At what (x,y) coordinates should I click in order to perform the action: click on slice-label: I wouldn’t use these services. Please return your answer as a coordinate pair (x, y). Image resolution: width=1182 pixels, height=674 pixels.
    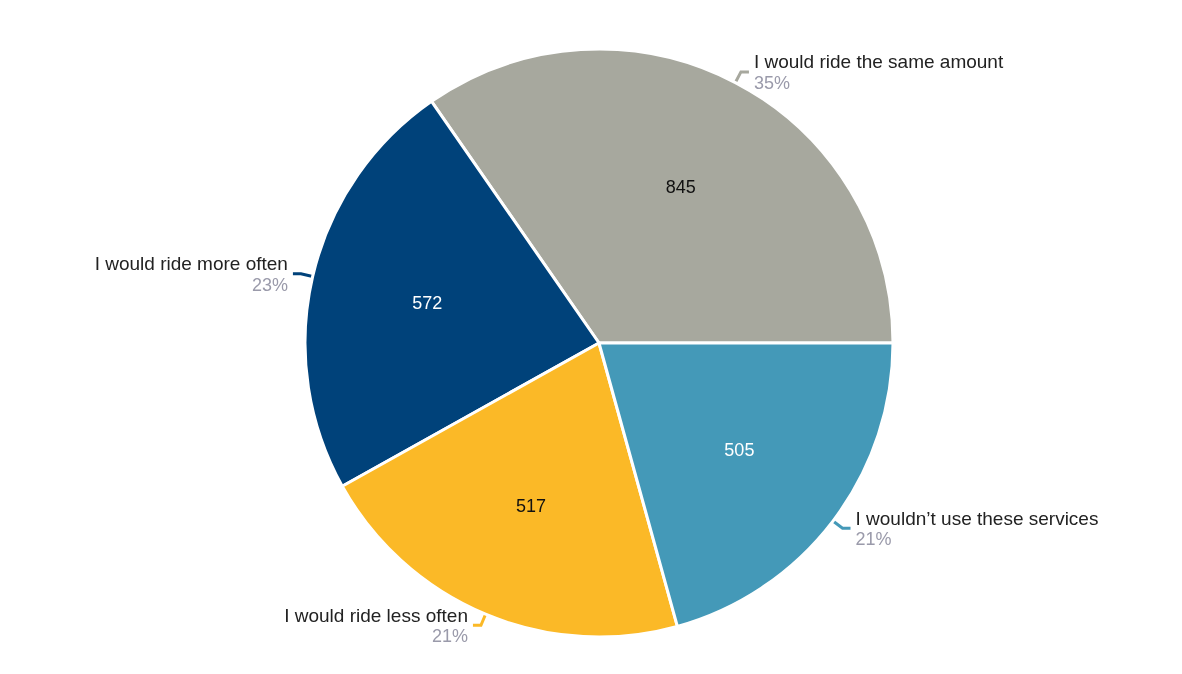
    Looking at the image, I should click on (977, 518).